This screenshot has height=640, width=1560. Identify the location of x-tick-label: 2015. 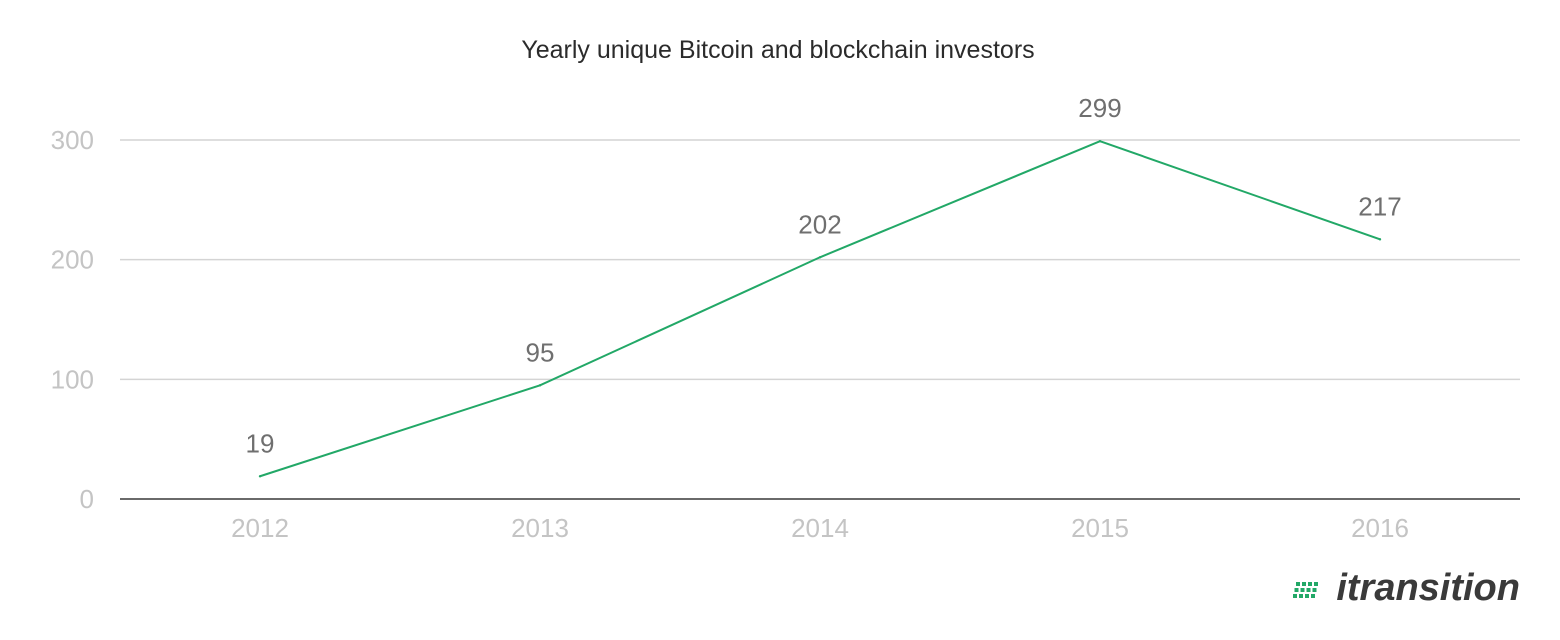
(1100, 528).